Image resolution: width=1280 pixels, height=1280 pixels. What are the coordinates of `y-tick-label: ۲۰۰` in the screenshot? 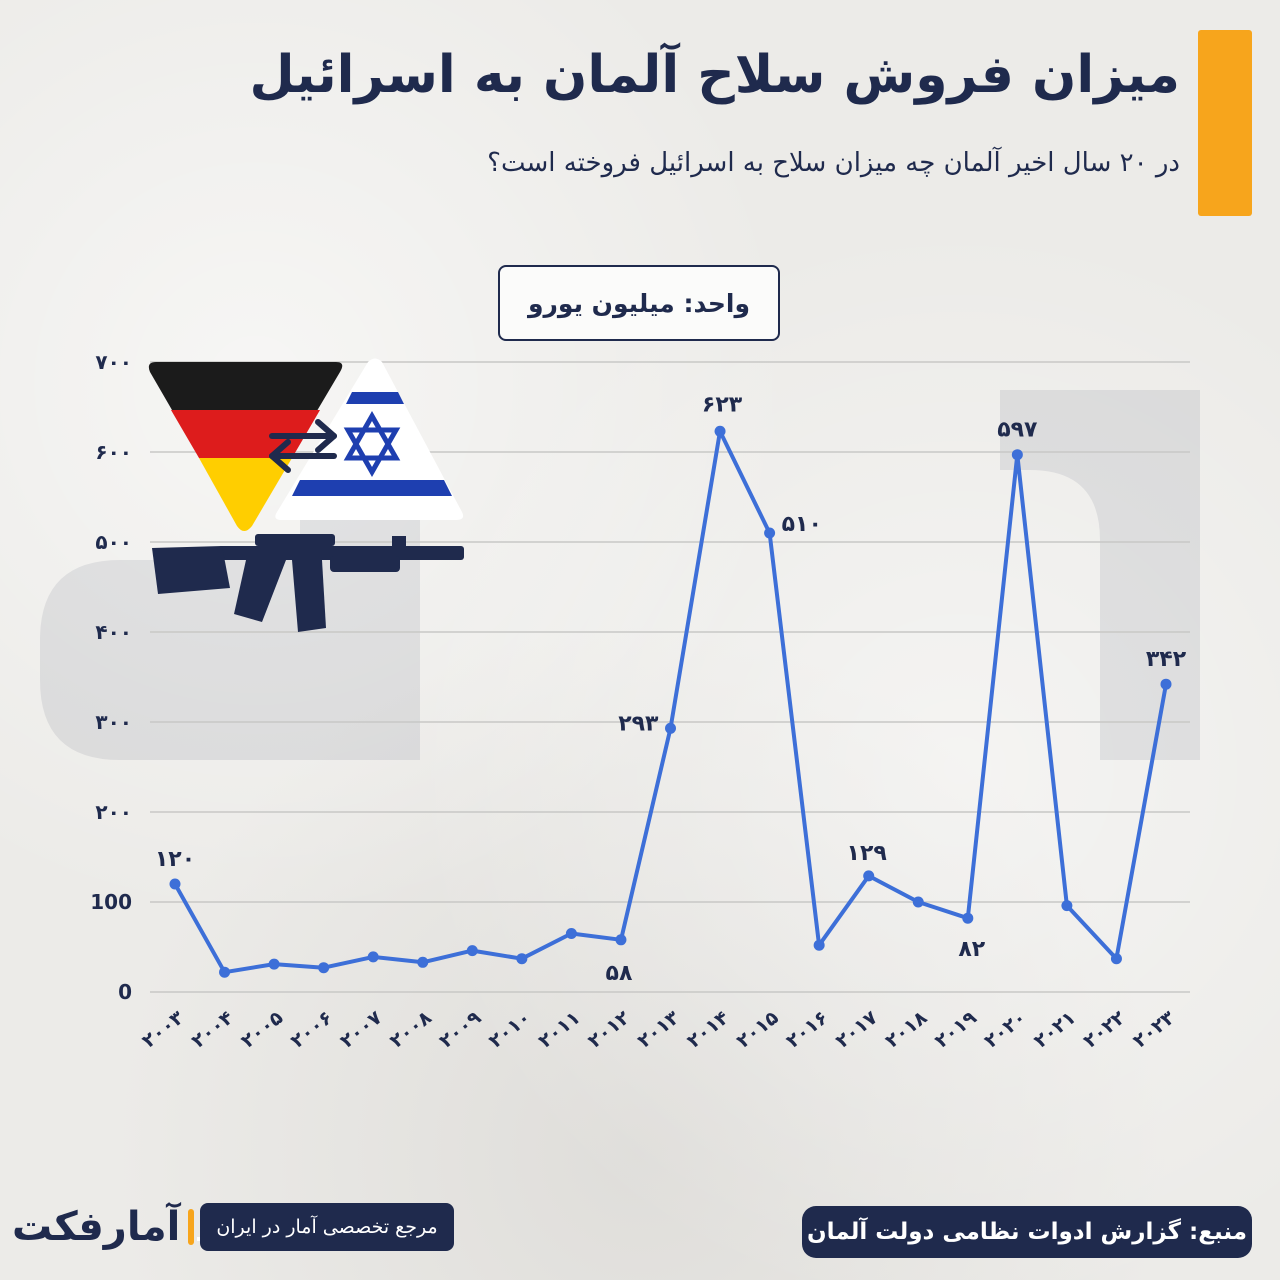 It's located at (113, 812).